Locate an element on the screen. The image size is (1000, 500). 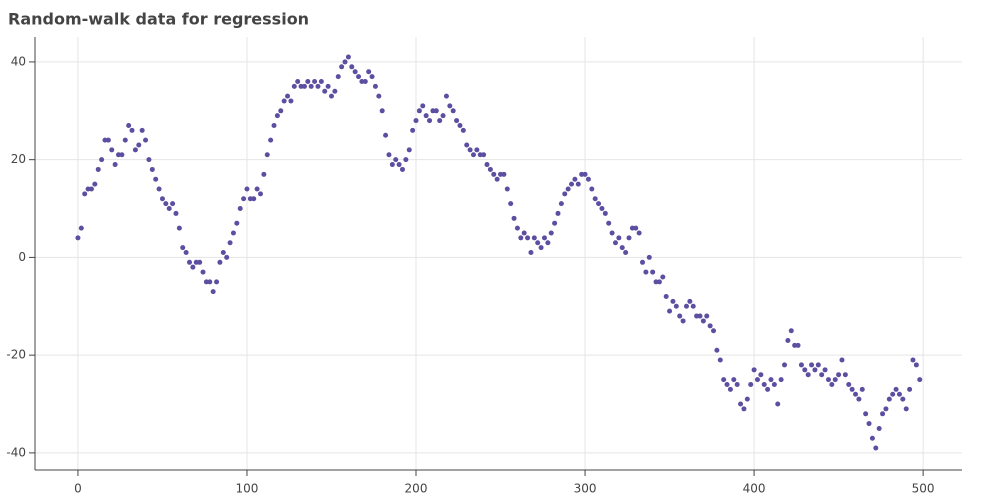
x-tick-label: 300 is located at coordinates (585, 489).